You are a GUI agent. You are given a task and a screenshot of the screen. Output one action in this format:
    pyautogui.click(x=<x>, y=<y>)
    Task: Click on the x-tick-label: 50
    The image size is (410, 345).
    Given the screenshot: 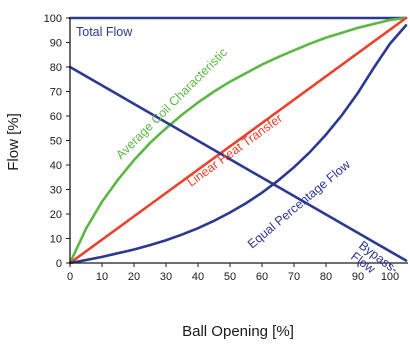 What is the action you would take?
    pyautogui.click(x=230, y=277)
    